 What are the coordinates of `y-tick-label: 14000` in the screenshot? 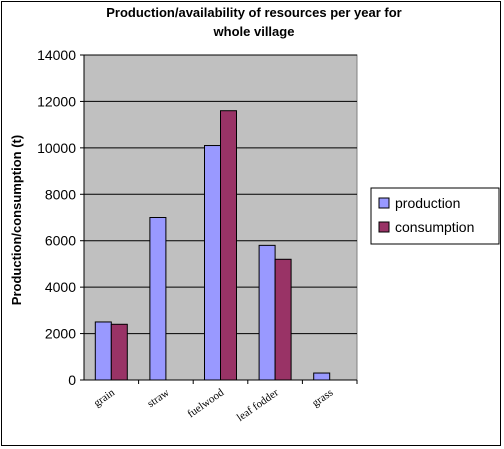 It's located at (56, 55).